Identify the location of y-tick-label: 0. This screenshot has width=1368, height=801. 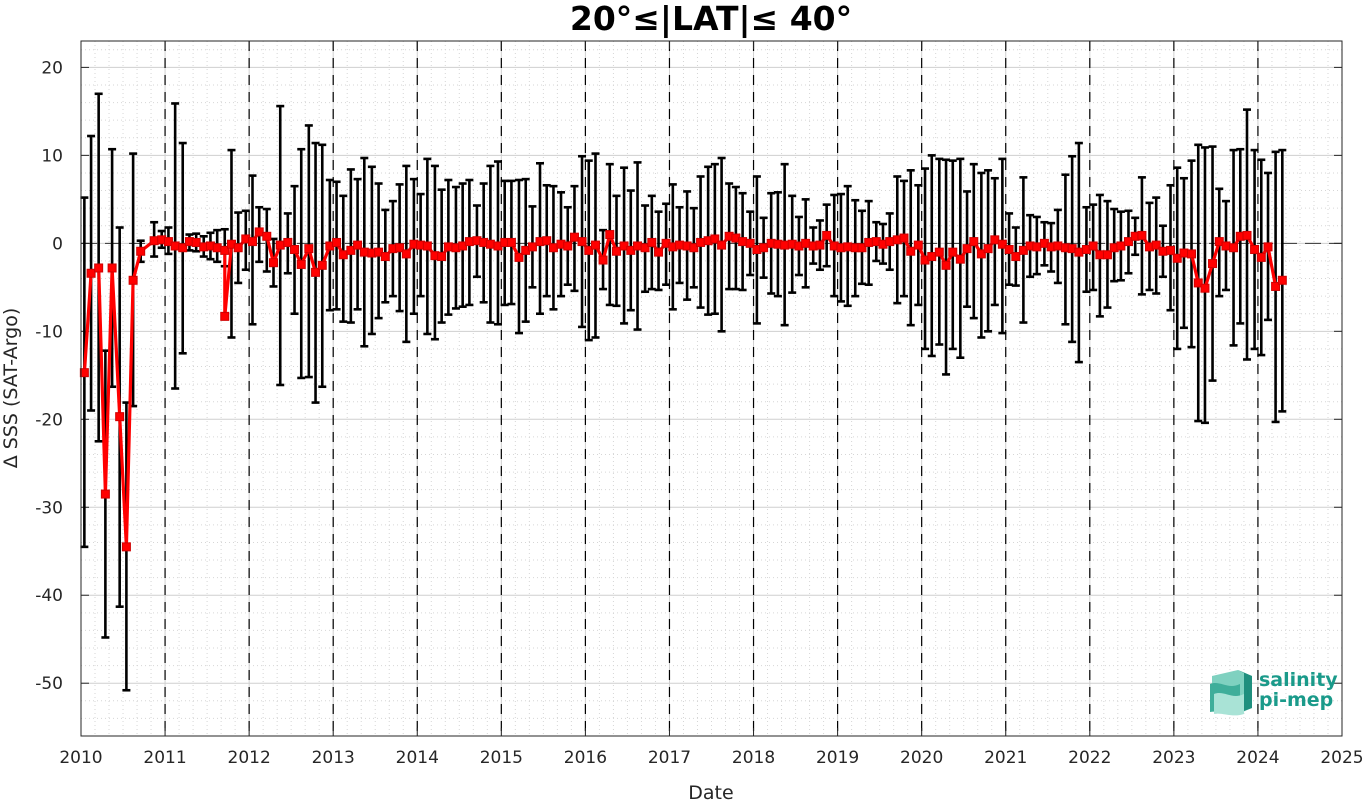
(57, 244).